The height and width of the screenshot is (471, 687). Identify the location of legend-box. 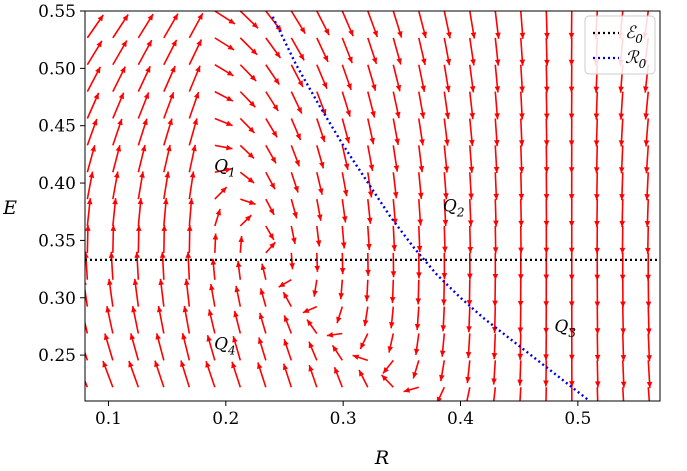
(620, 45).